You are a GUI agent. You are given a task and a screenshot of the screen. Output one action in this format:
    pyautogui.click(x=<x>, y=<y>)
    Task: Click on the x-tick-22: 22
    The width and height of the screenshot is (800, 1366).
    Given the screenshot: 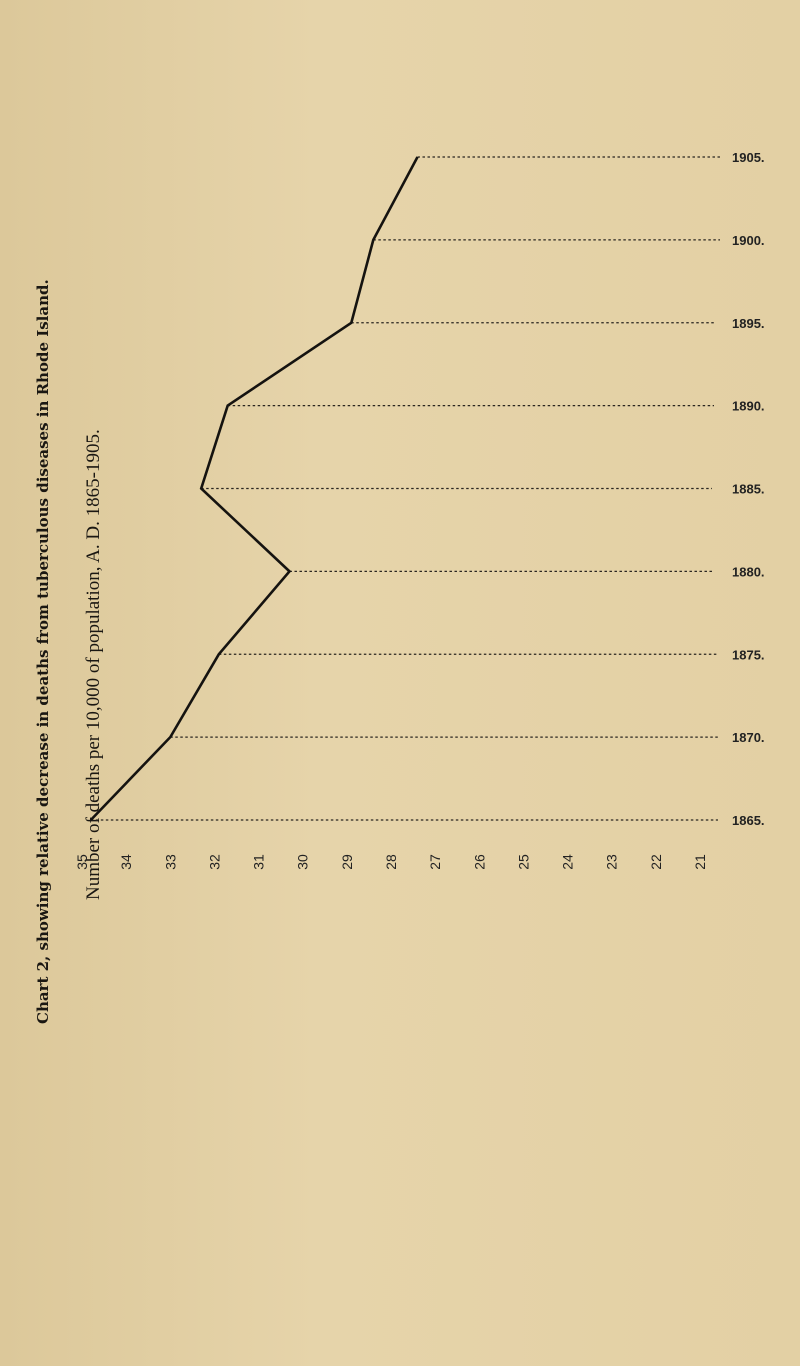 What is the action you would take?
    pyautogui.click(x=656, y=862)
    